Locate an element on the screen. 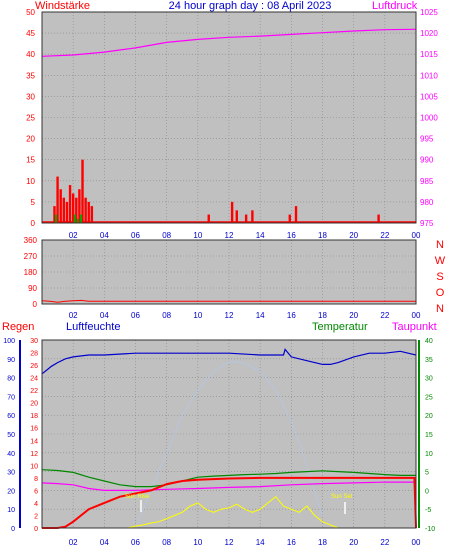  direction-compass-label: N is located at coordinates (440, 309).